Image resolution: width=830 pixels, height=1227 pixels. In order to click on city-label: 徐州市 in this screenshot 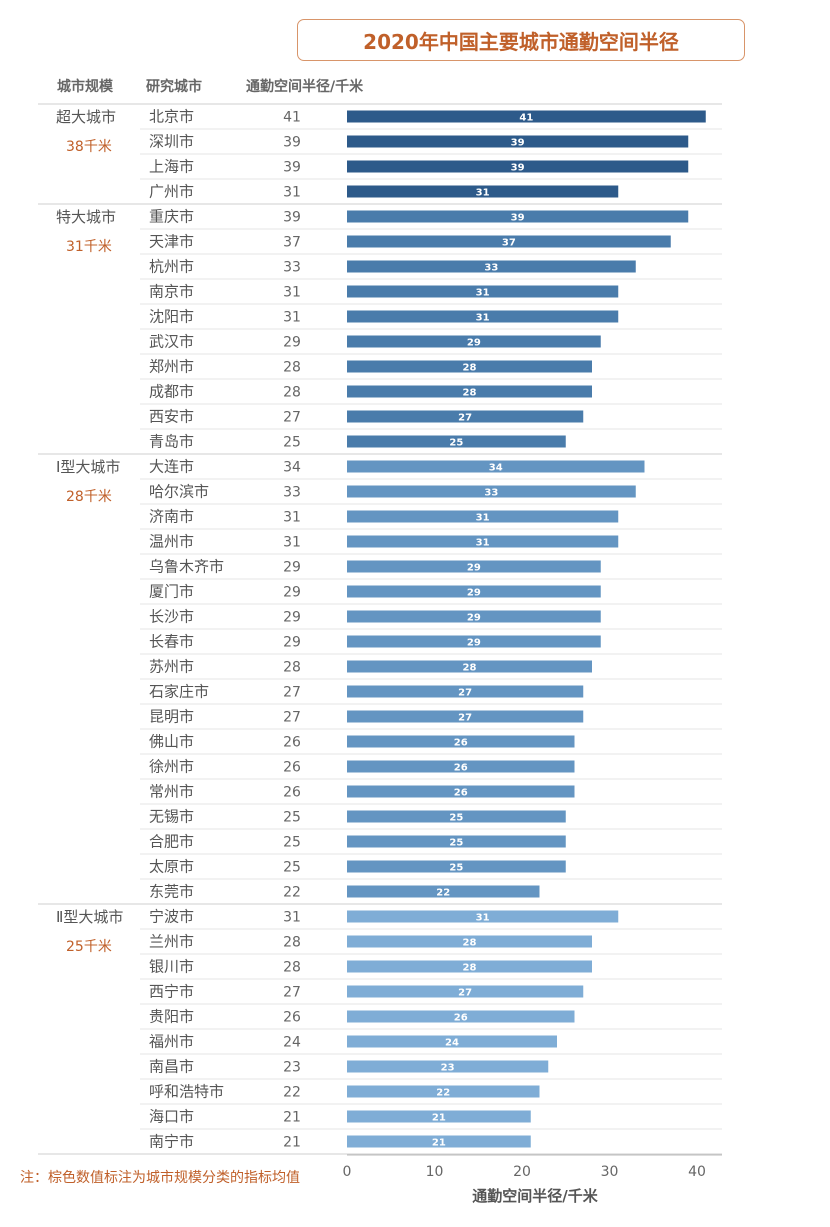, I will do `click(171, 767)`.